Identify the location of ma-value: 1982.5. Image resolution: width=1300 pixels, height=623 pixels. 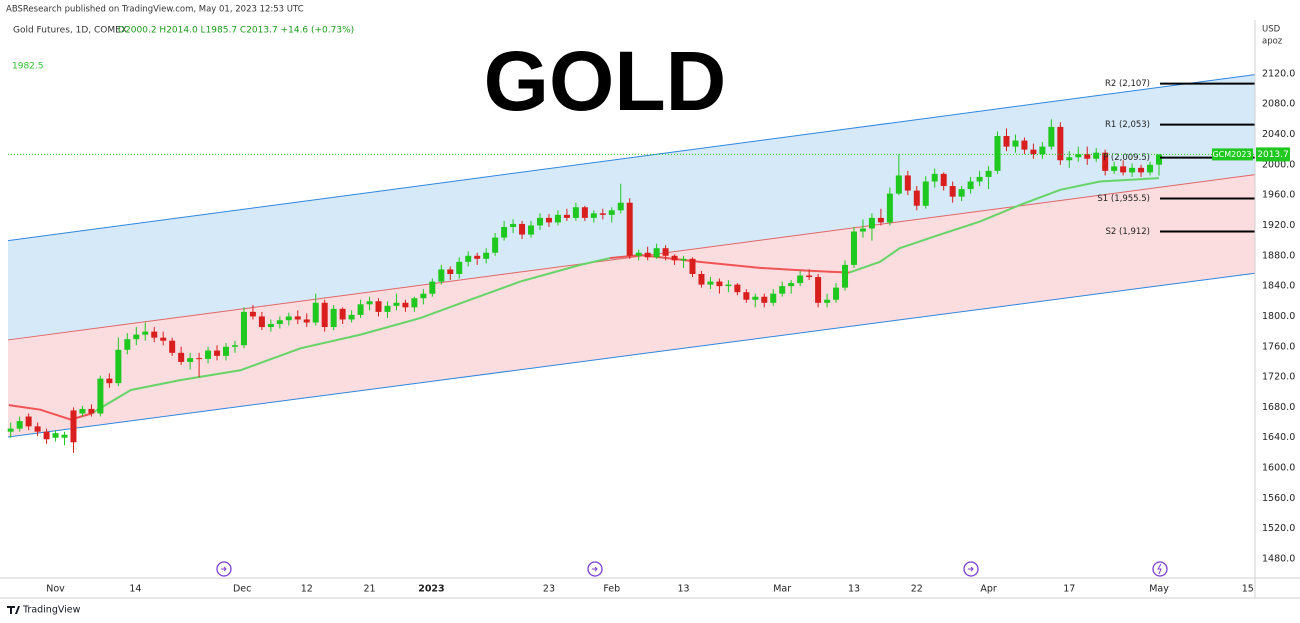
(28, 67).